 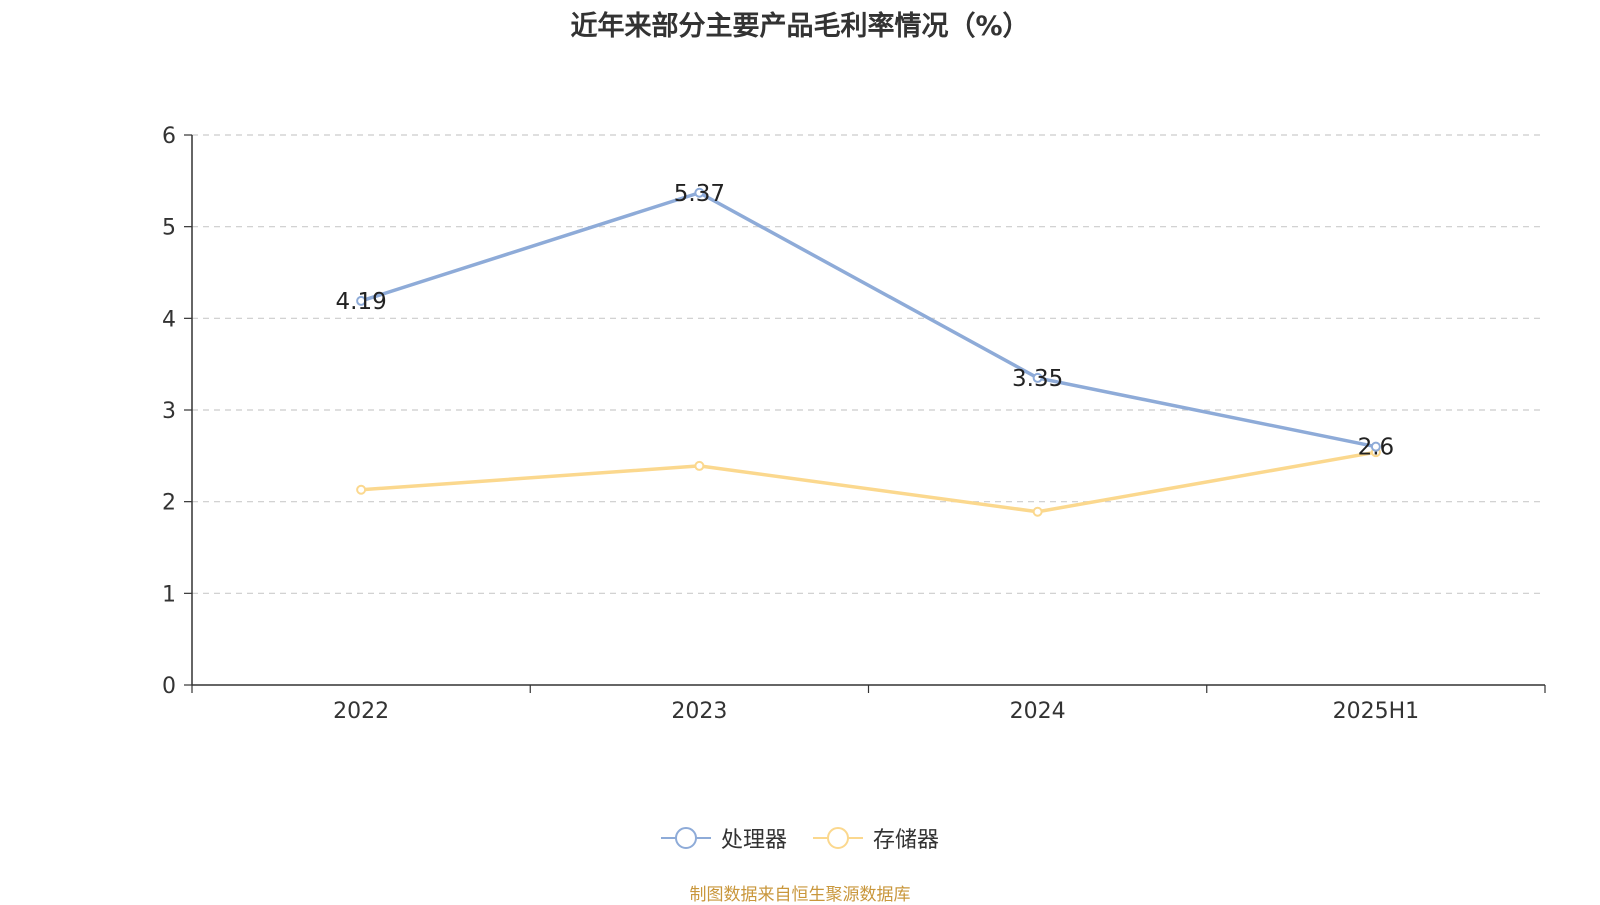 I want to click on y-tick-label: 2, so click(x=169, y=503).